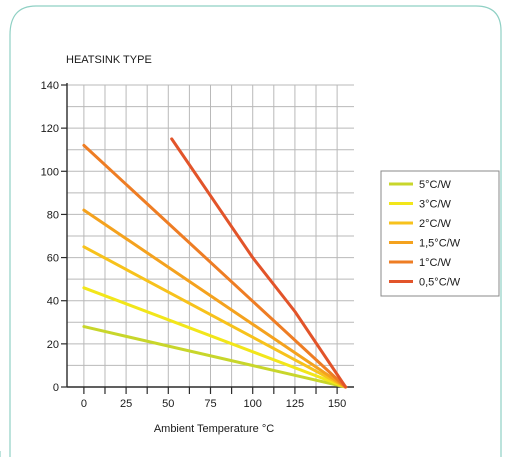 This screenshot has width=506, height=462. What do you see at coordinates (84, 404) in the screenshot?
I see `x-tick-label: 0` at bounding box center [84, 404].